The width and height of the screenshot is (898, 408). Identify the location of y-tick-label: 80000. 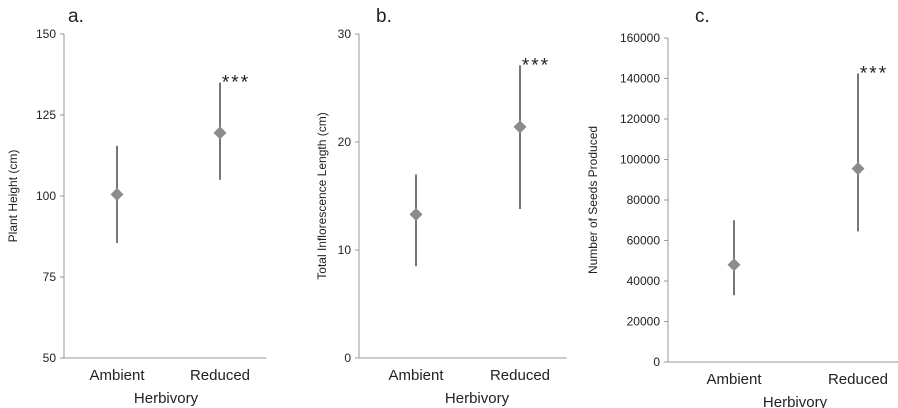
(644, 200).